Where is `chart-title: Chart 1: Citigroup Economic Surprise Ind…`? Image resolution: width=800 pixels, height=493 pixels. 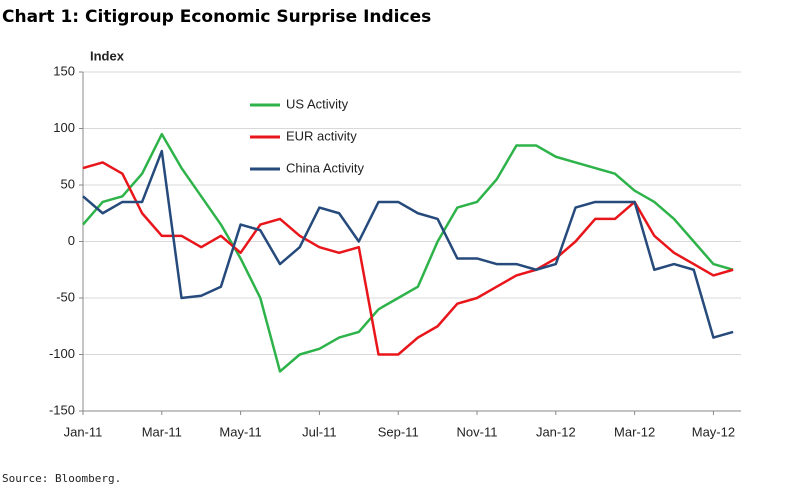 chart-title: Chart 1: Citigroup Economic Surprise Ind… is located at coordinates (216, 17).